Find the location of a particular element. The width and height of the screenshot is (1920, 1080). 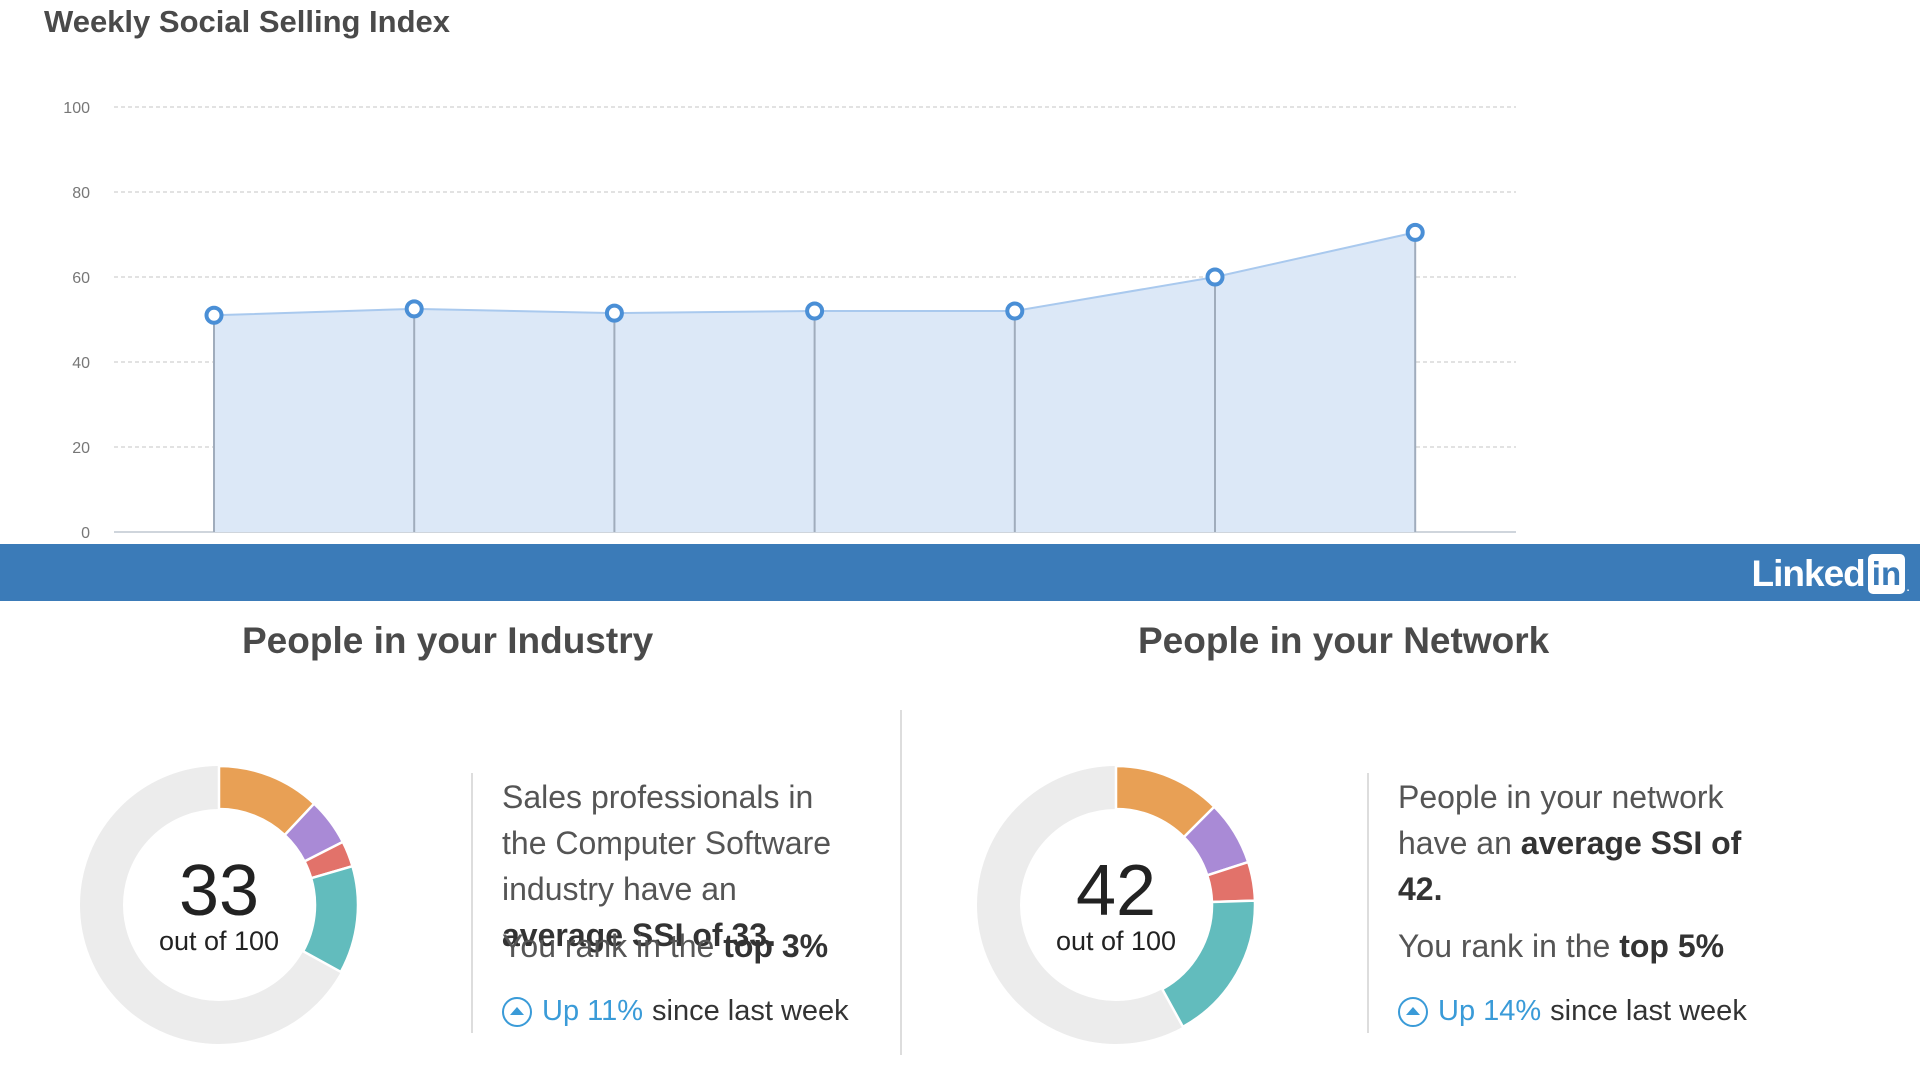

network-rank-value: top 5% is located at coordinates (1672, 946).